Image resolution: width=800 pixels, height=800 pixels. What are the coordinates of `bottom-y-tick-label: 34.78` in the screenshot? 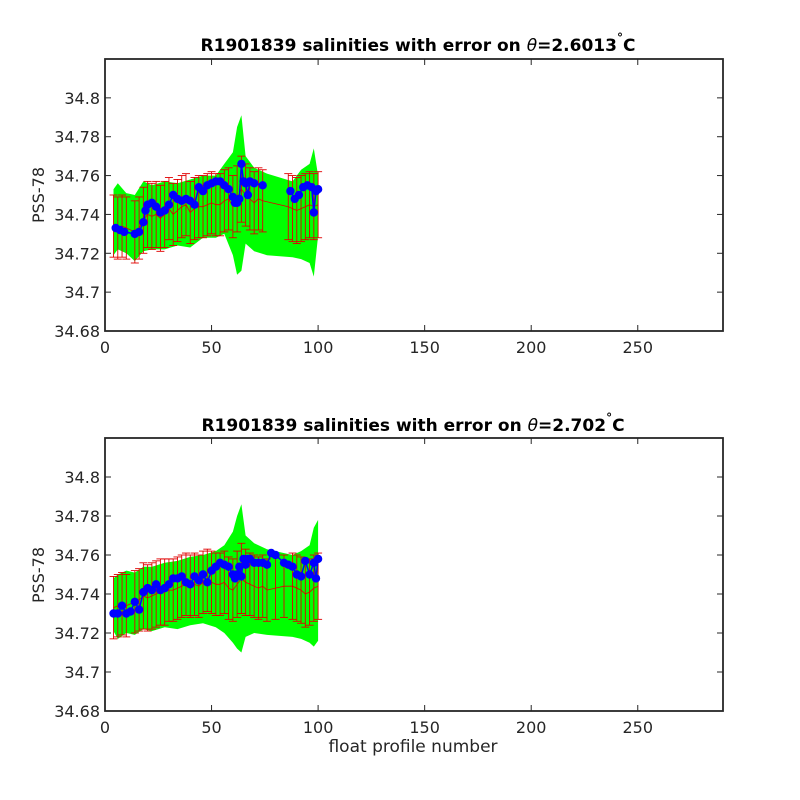 It's located at (77, 516).